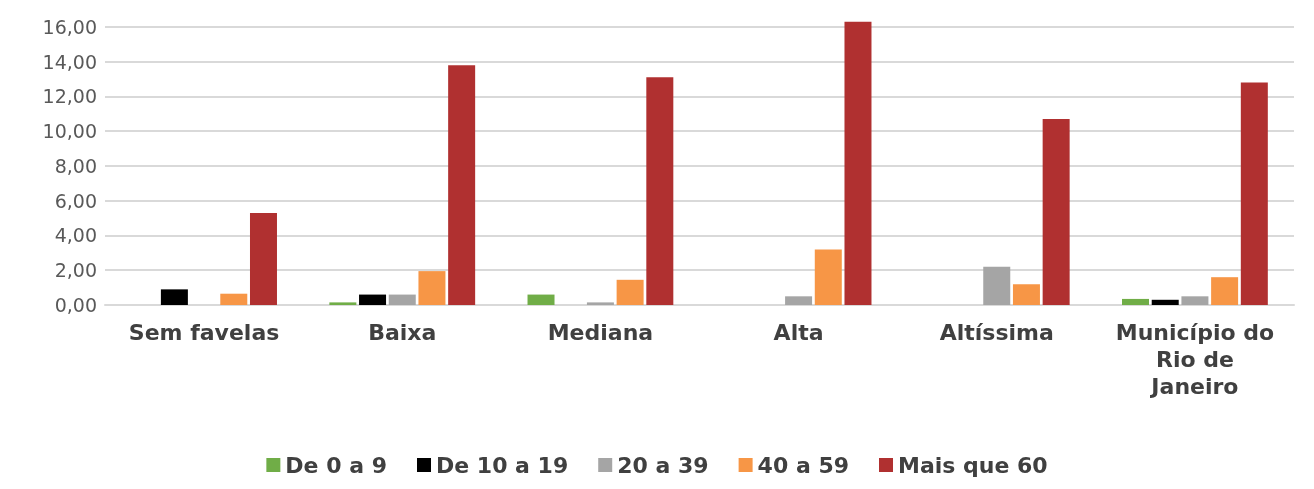 The height and width of the screenshot is (489, 1314). What do you see at coordinates (75, 305) in the screenshot?
I see `y-tick-label: 0,00` at bounding box center [75, 305].